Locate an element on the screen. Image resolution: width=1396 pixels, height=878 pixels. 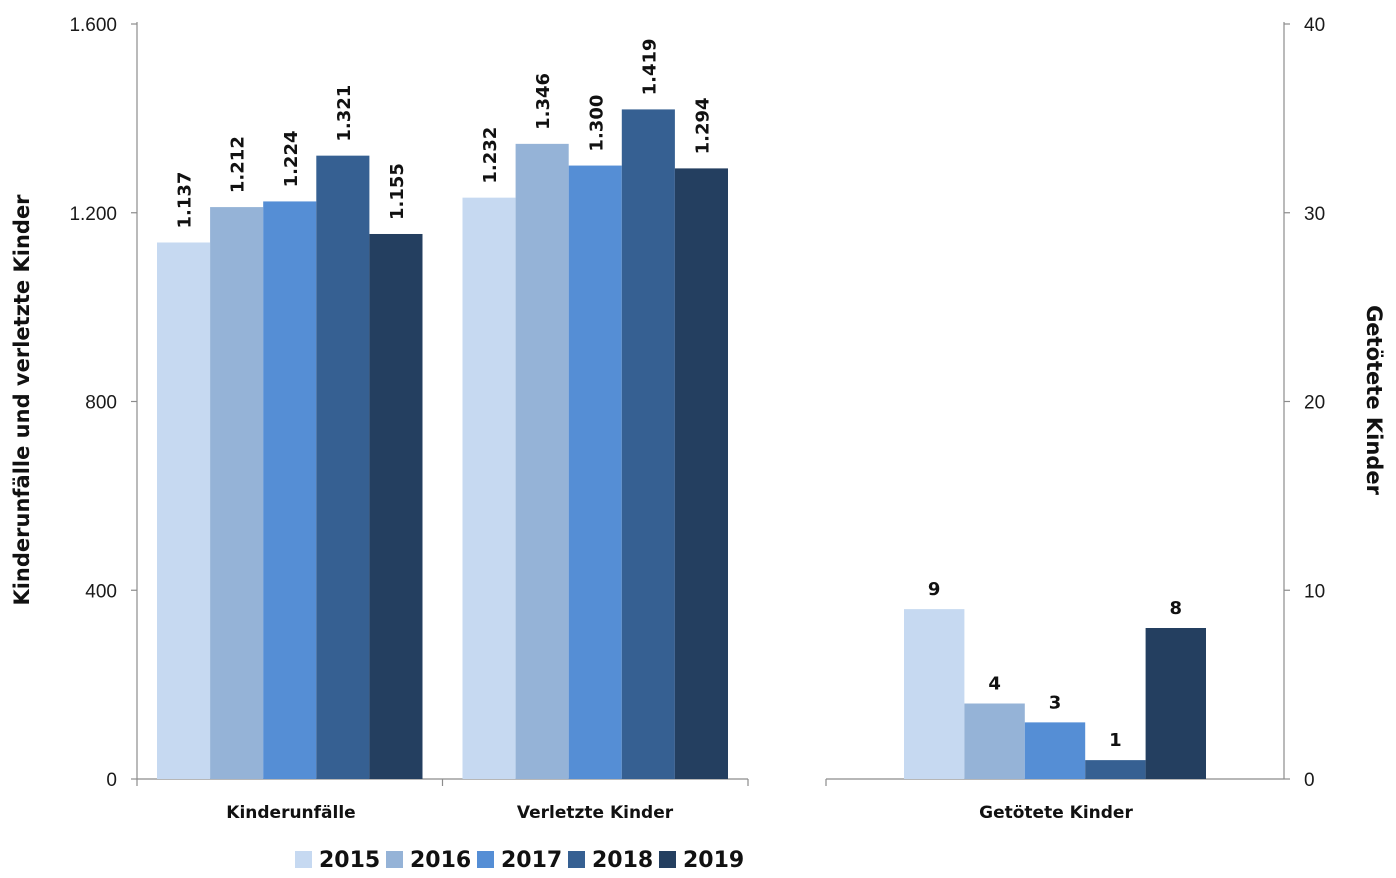
bar-getoetete-kinder-2015 is located at coordinates (934, 694).